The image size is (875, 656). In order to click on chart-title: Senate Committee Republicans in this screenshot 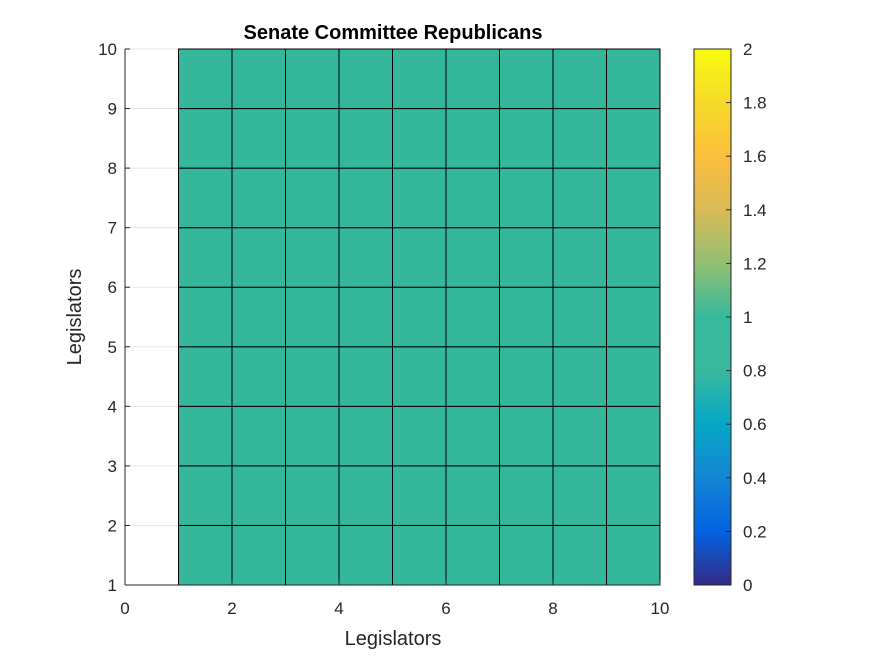, I will do `click(393, 33)`.